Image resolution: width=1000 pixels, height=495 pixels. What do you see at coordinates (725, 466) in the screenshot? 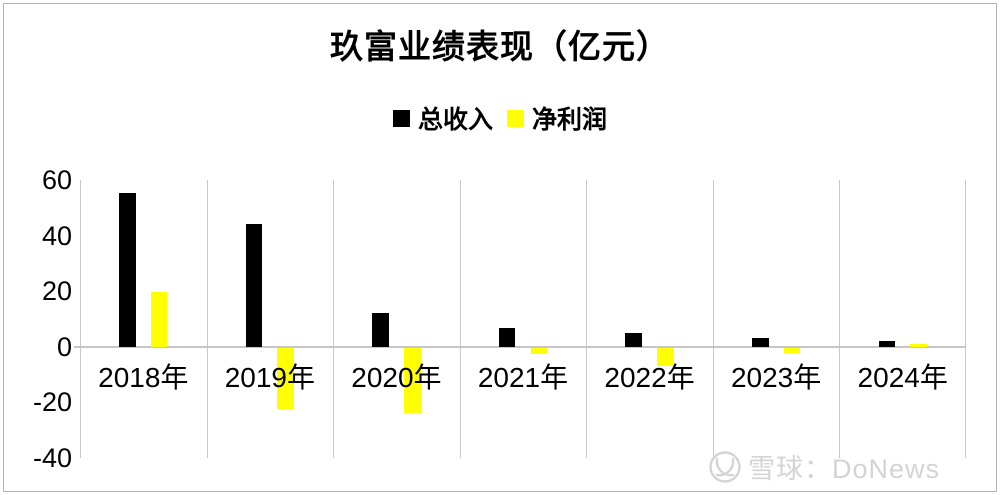
I see `xueqiu-snowball-logo-icon` at bounding box center [725, 466].